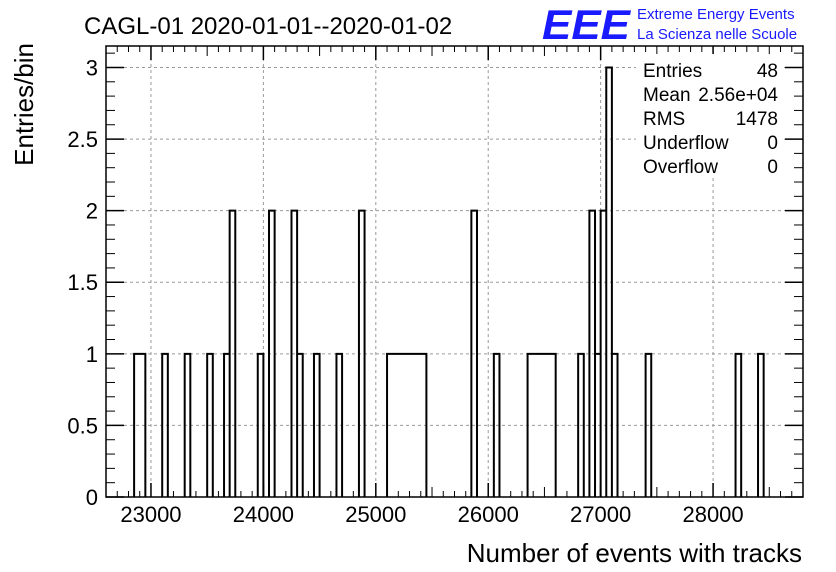 The width and height of the screenshot is (836, 572). Describe the element at coordinates (92, 211) in the screenshot. I see `y-tick-label: 2` at that location.